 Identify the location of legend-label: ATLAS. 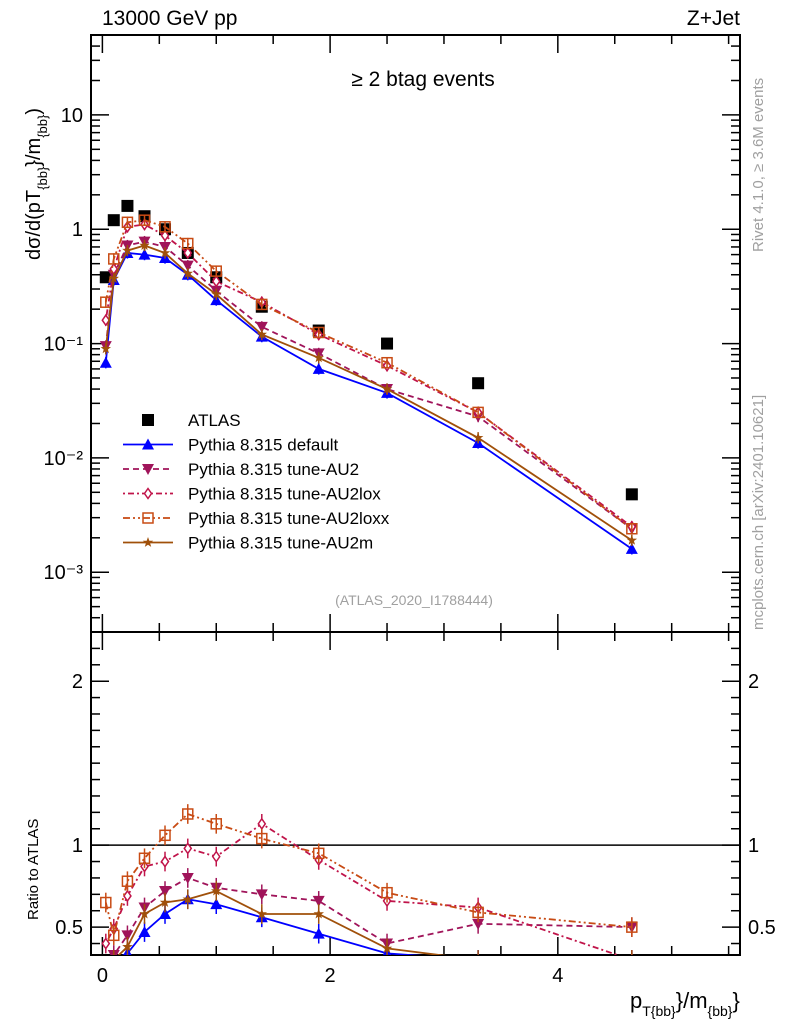
(214, 420).